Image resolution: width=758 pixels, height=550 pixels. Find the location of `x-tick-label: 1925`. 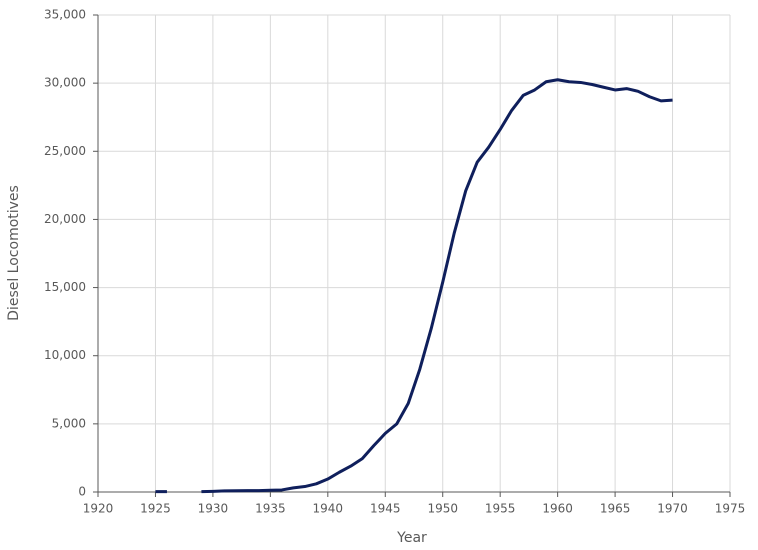

x-tick-label: 1925 is located at coordinates (155, 509).